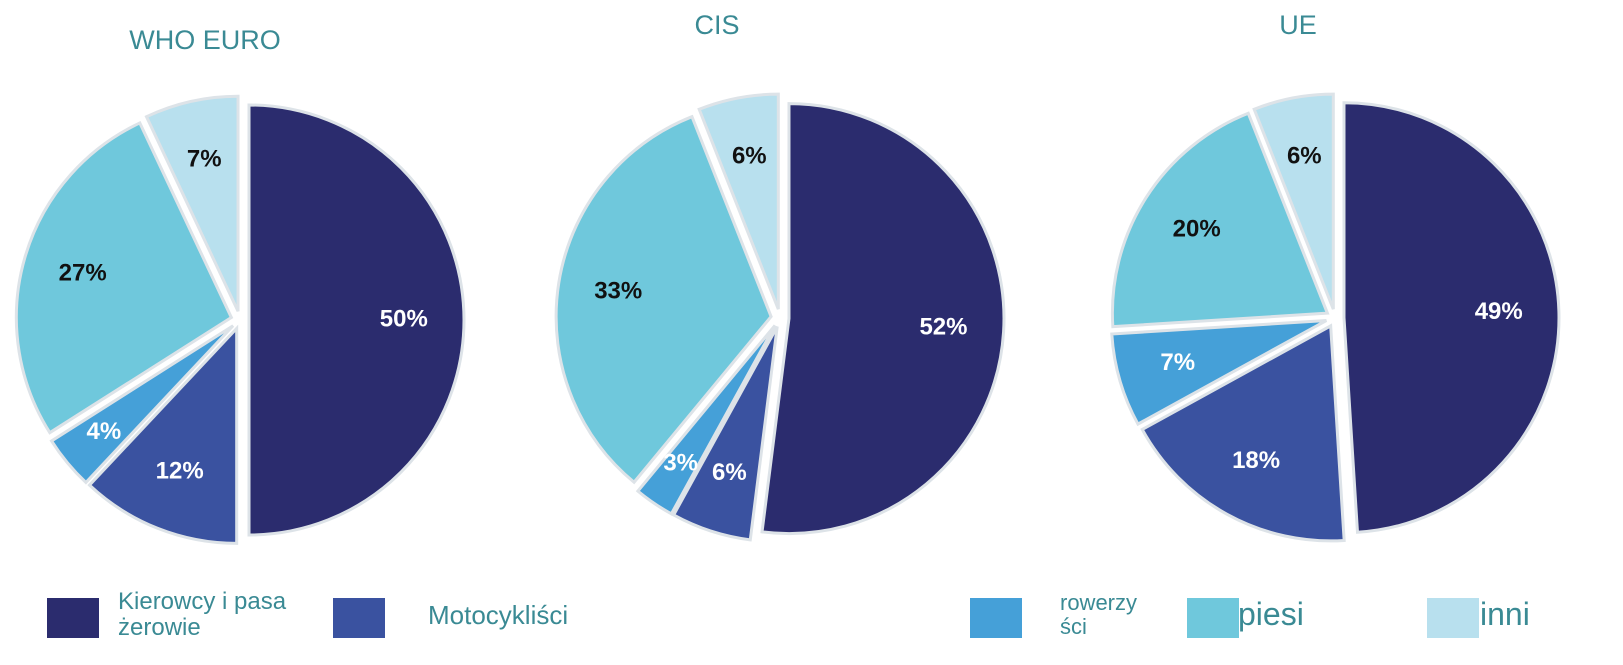 The image size is (1623, 665). I want to click on chart-title: UE, so click(1298, 25).